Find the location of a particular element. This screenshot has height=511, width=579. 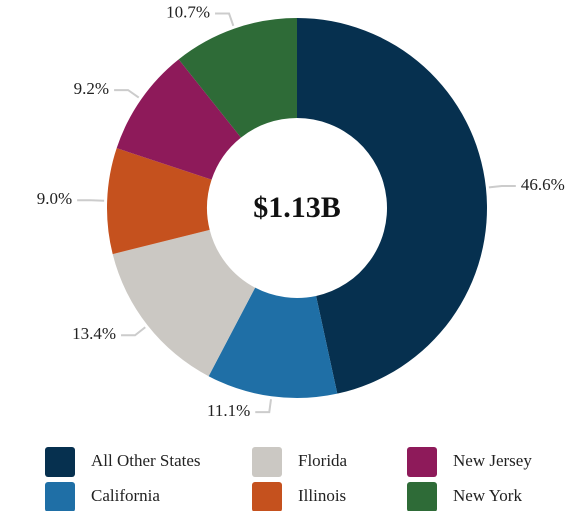

value-label: 10.7% is located at coordinates (188, 11).